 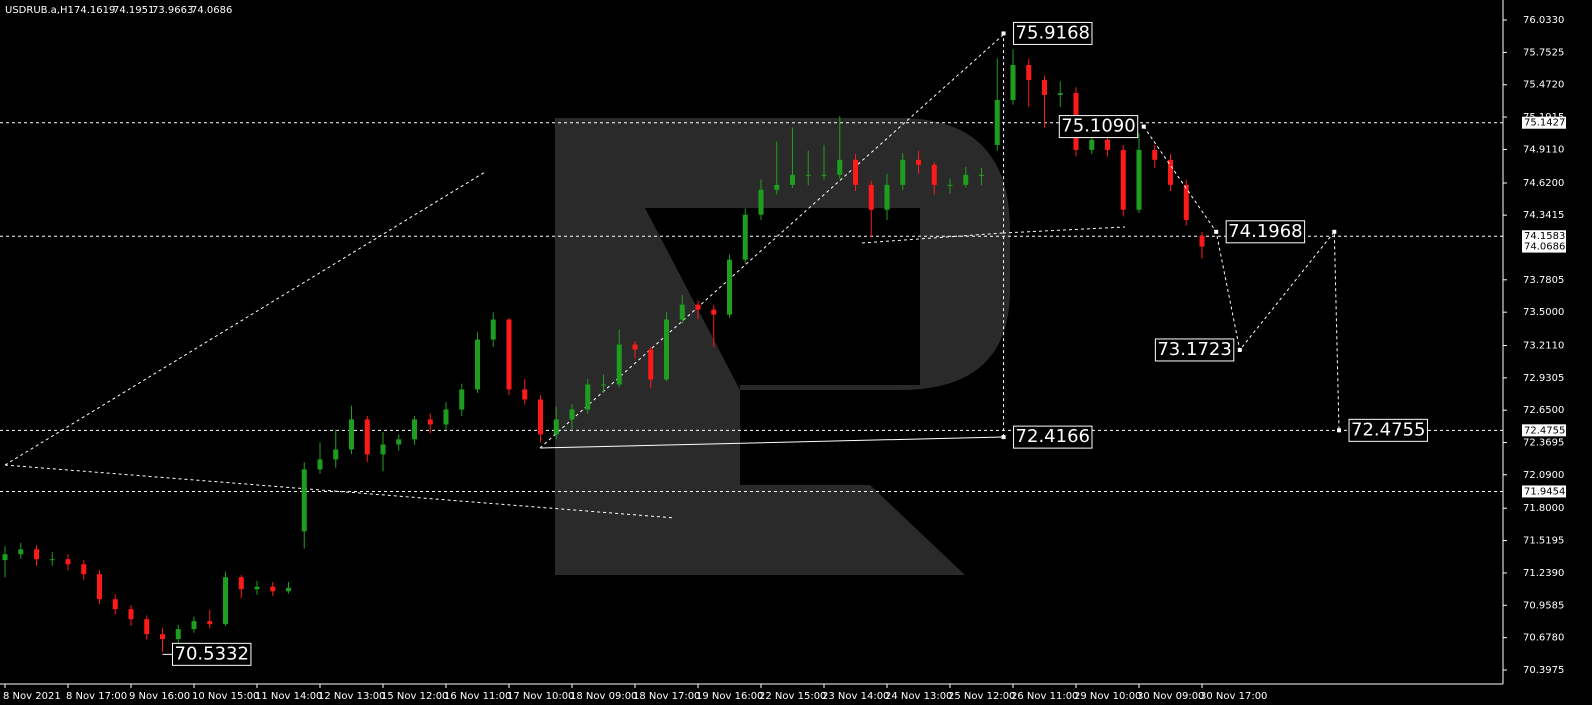 I want to click on forecast-label: 72.4755, so click(x=1388, y=429).